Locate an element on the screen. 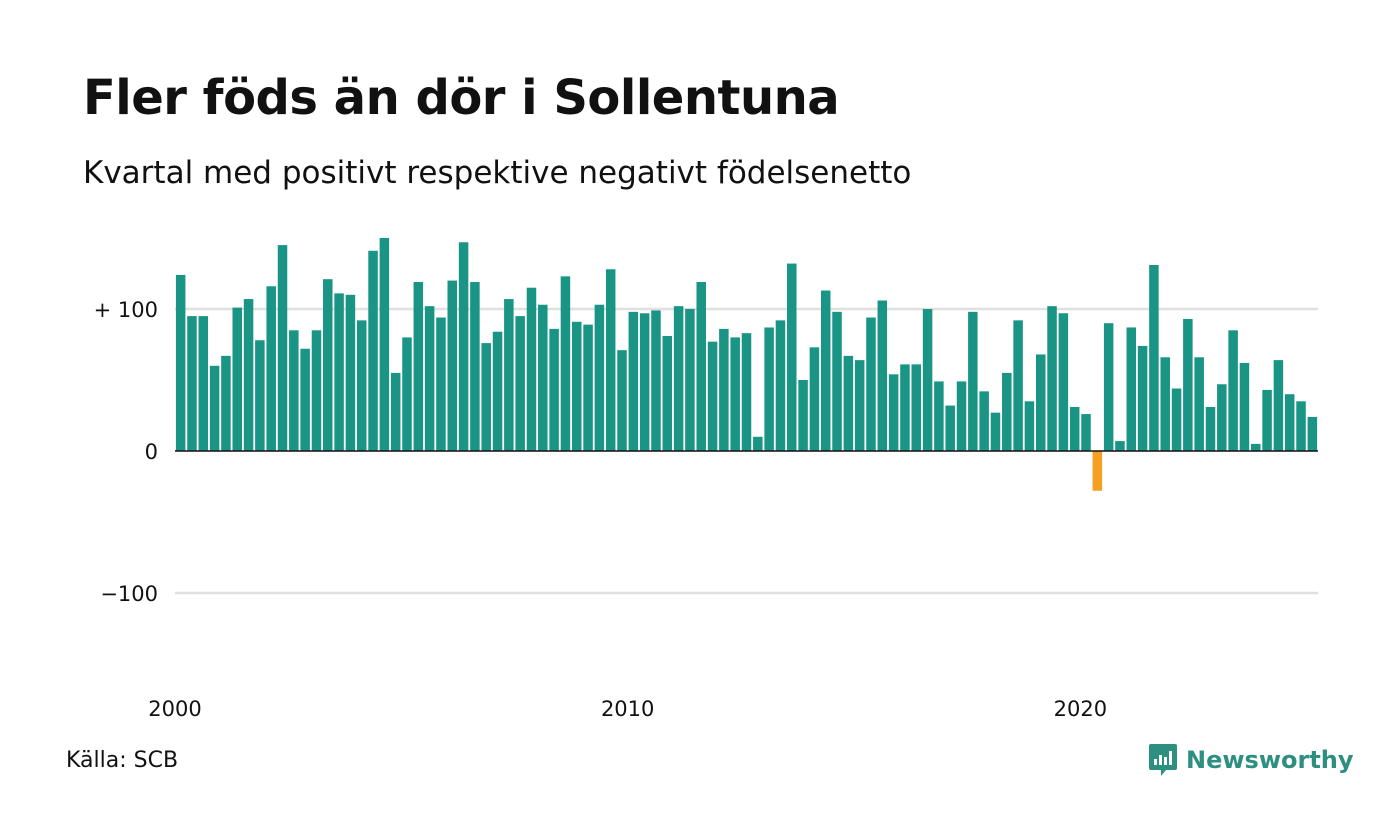 This screenshot has width=1400, height=840. y-axis-ticks: + 100 0 −100 is located at coordinates (126, 452).